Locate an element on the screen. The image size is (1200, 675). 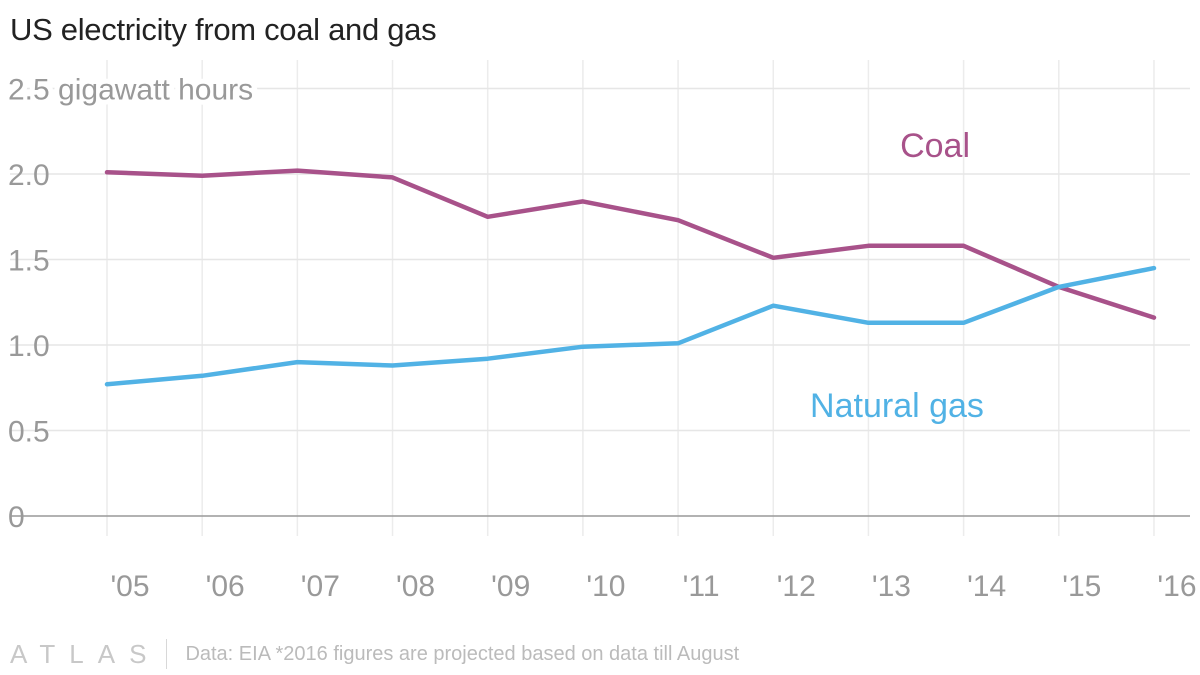
x-tick-label: '10 is located at coordinates (605, 586).